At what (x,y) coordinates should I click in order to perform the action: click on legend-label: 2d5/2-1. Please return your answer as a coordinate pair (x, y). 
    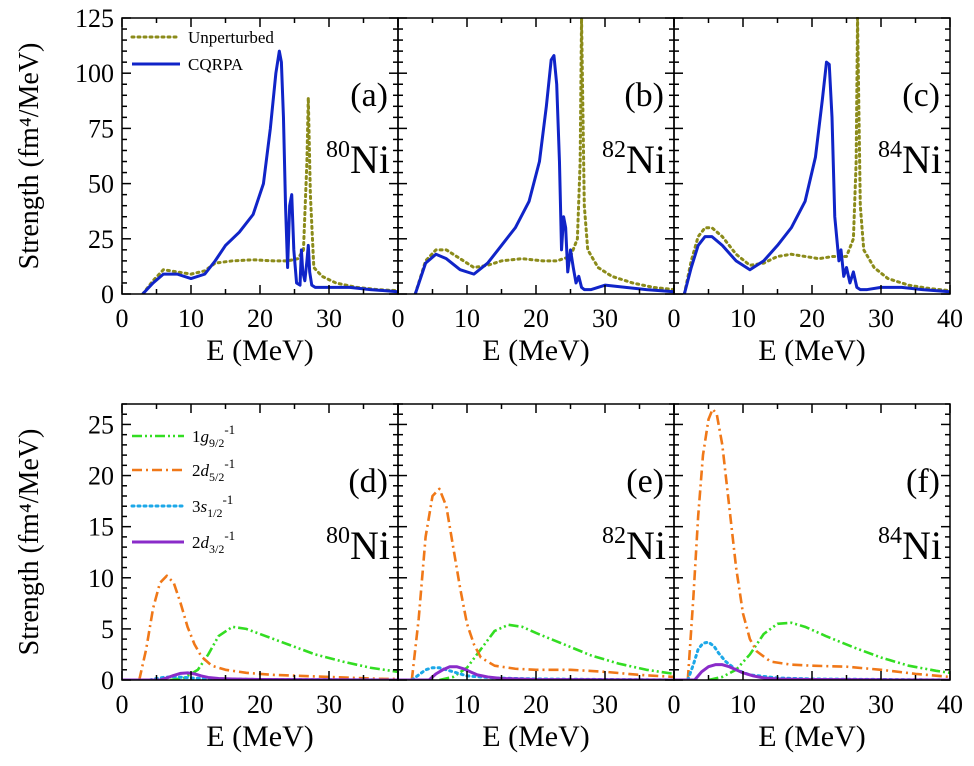
    Looking at the image, I should click on (213, 470).